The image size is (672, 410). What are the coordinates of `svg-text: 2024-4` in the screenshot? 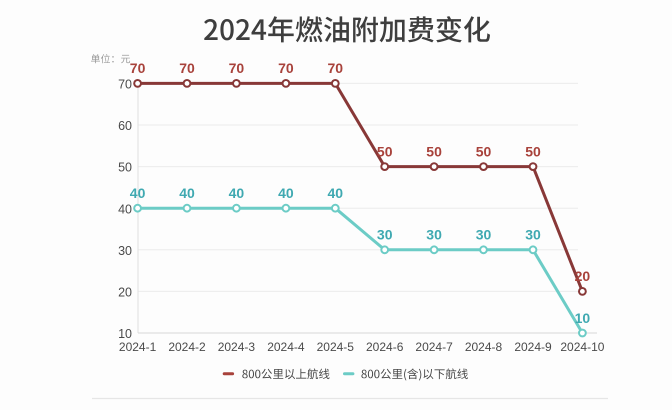 It's located at (286, 347).